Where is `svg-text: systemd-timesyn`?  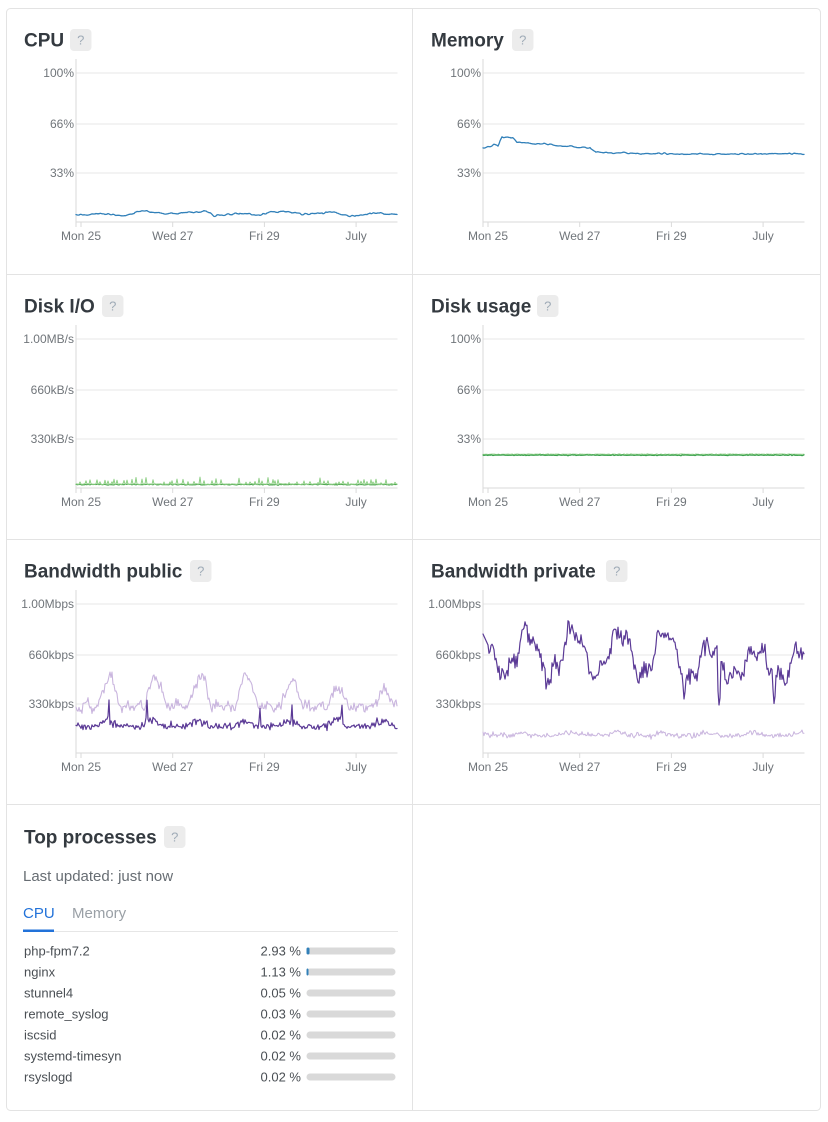
svg-text: systemd-timesyn is located at coordinates (73, 1056).